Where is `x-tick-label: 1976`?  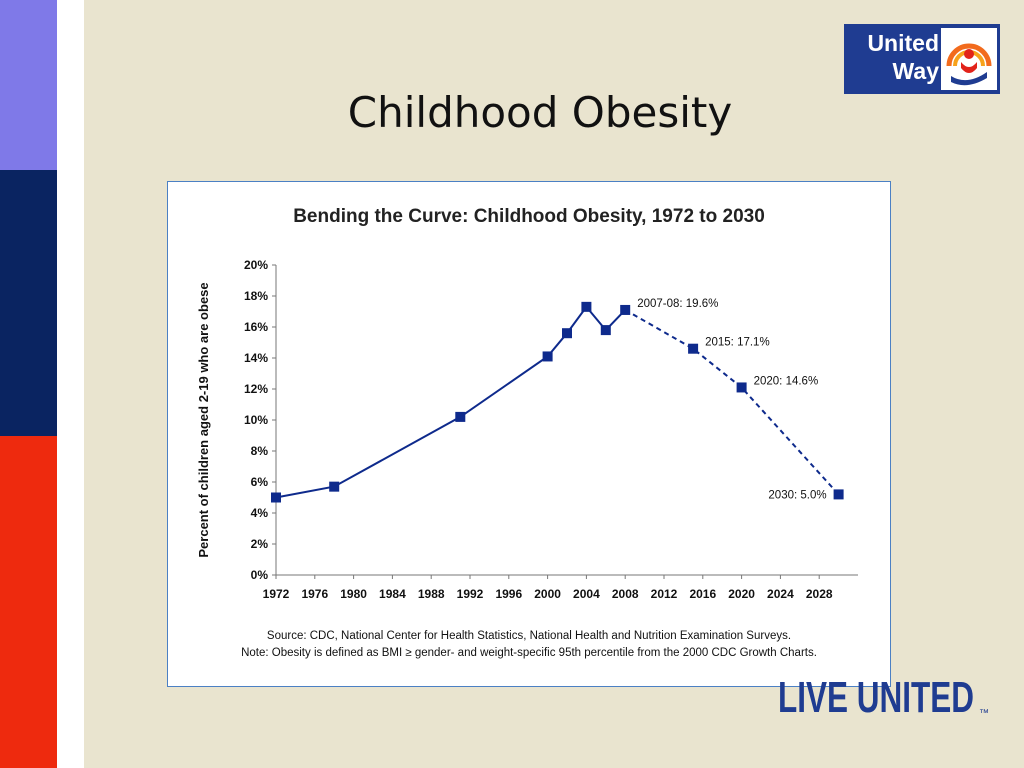
x-tick-label: 1976 is located at coordinates (314, 594).